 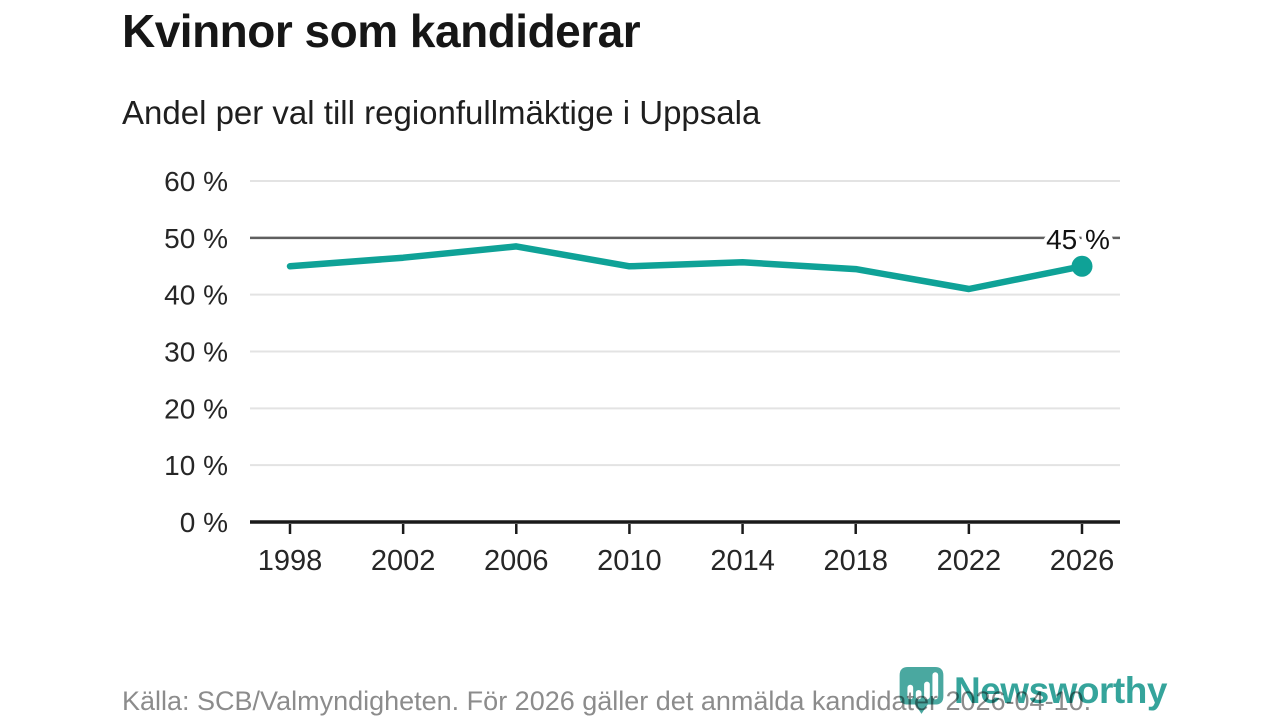 What do you see at coordinates (403, 561) in the screenshot?
I see `x-tick-label: 2002` at bounding box center [403, 561].